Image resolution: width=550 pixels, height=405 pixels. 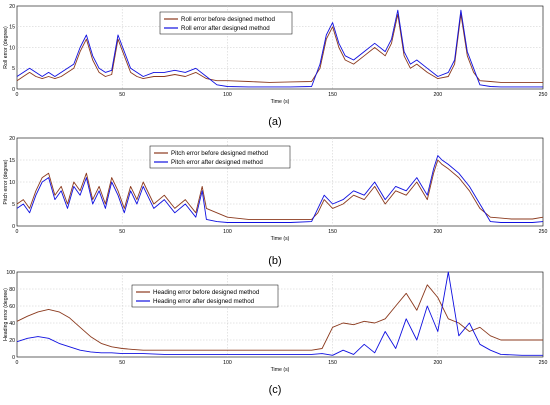 I want to click on panel-label: (b), so click(x=274, y=261).